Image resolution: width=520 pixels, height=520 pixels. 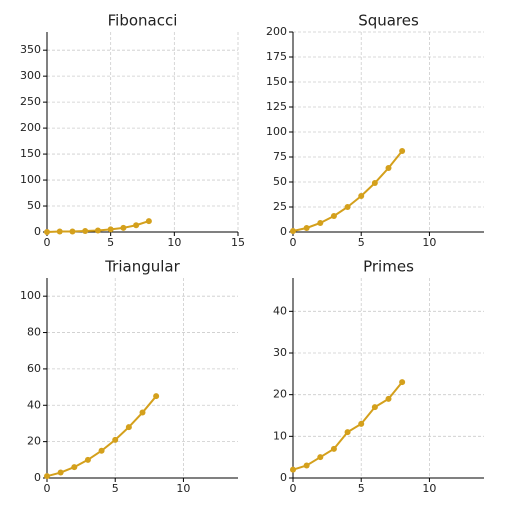 What do you see at coordinates (30, 49) in the screenshot?
I see `y-tick-label: 350` at bounding box center [30, 49].